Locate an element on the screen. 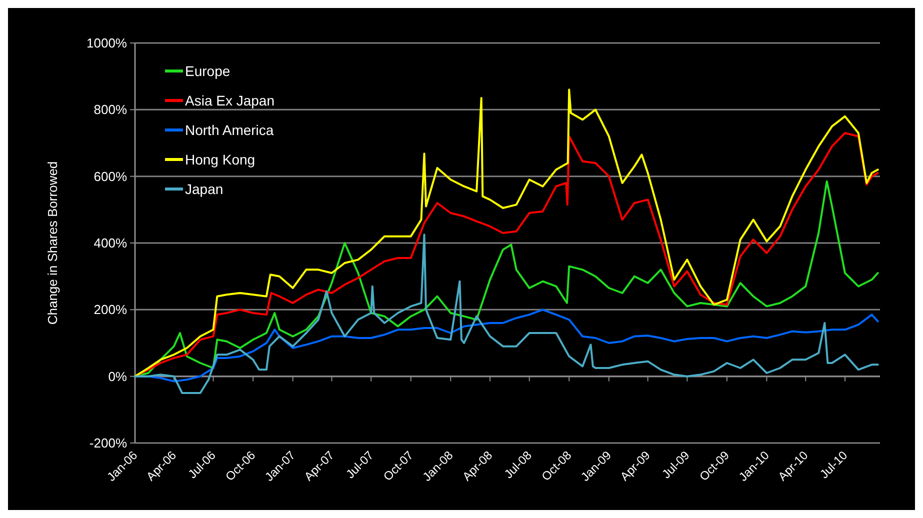  y-axis-title: Change in Shares Borrowed is located at coordinates (52, 243).